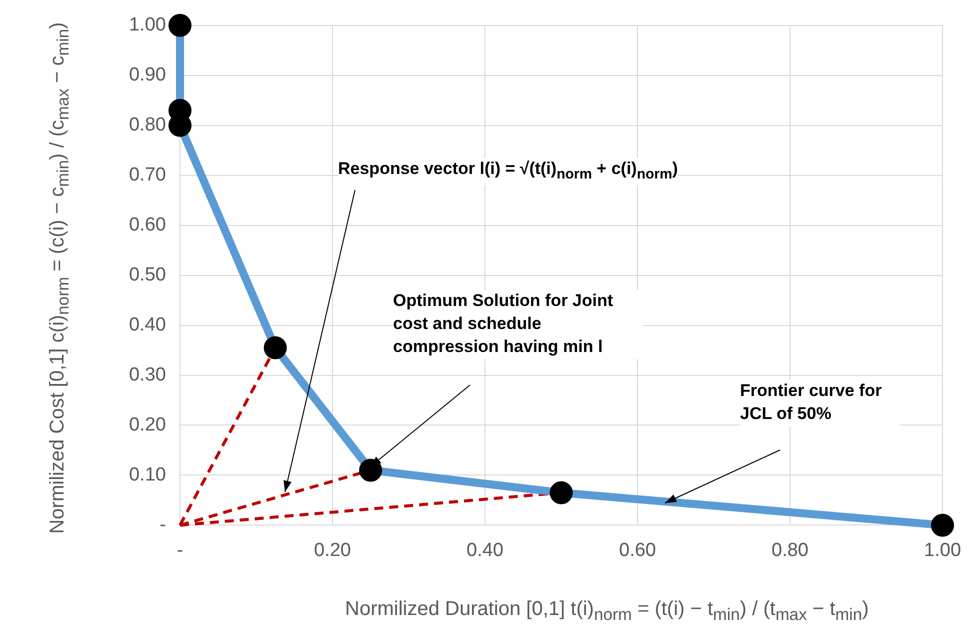  I want to click on annotation: Response vector l(i) = √(t(i)$_{norm}$ + c(i)$_{norm}$), so click(508, 171).